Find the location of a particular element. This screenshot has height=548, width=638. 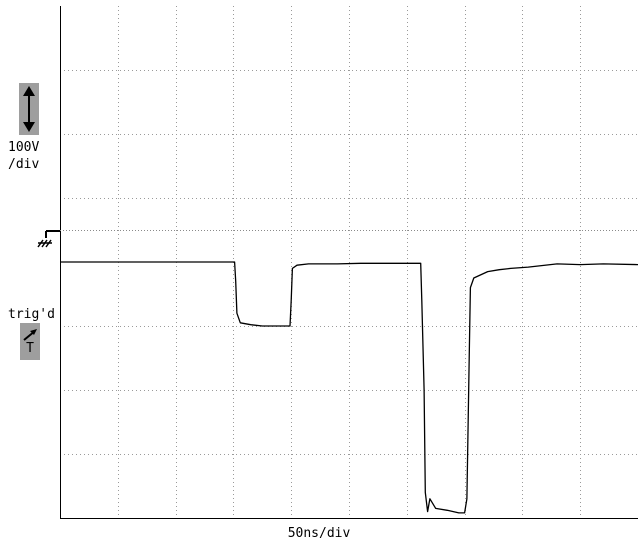

time-scale-label: 50ns/div is located at coordinates (319, 533).